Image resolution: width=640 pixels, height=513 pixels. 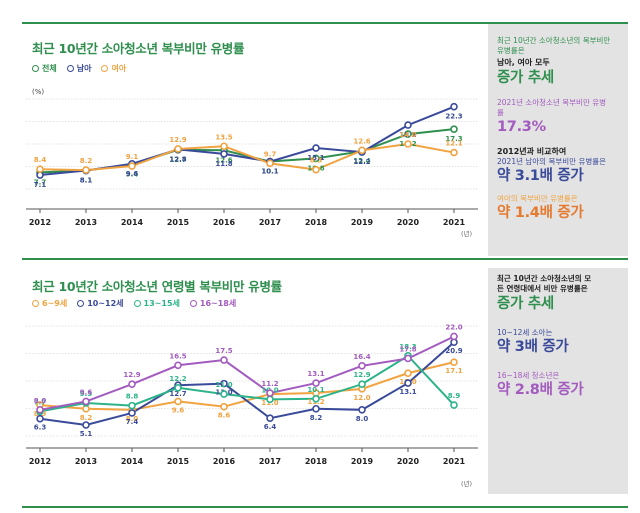 I want to click on data-label: 12.4, so click(x=361, y=161).